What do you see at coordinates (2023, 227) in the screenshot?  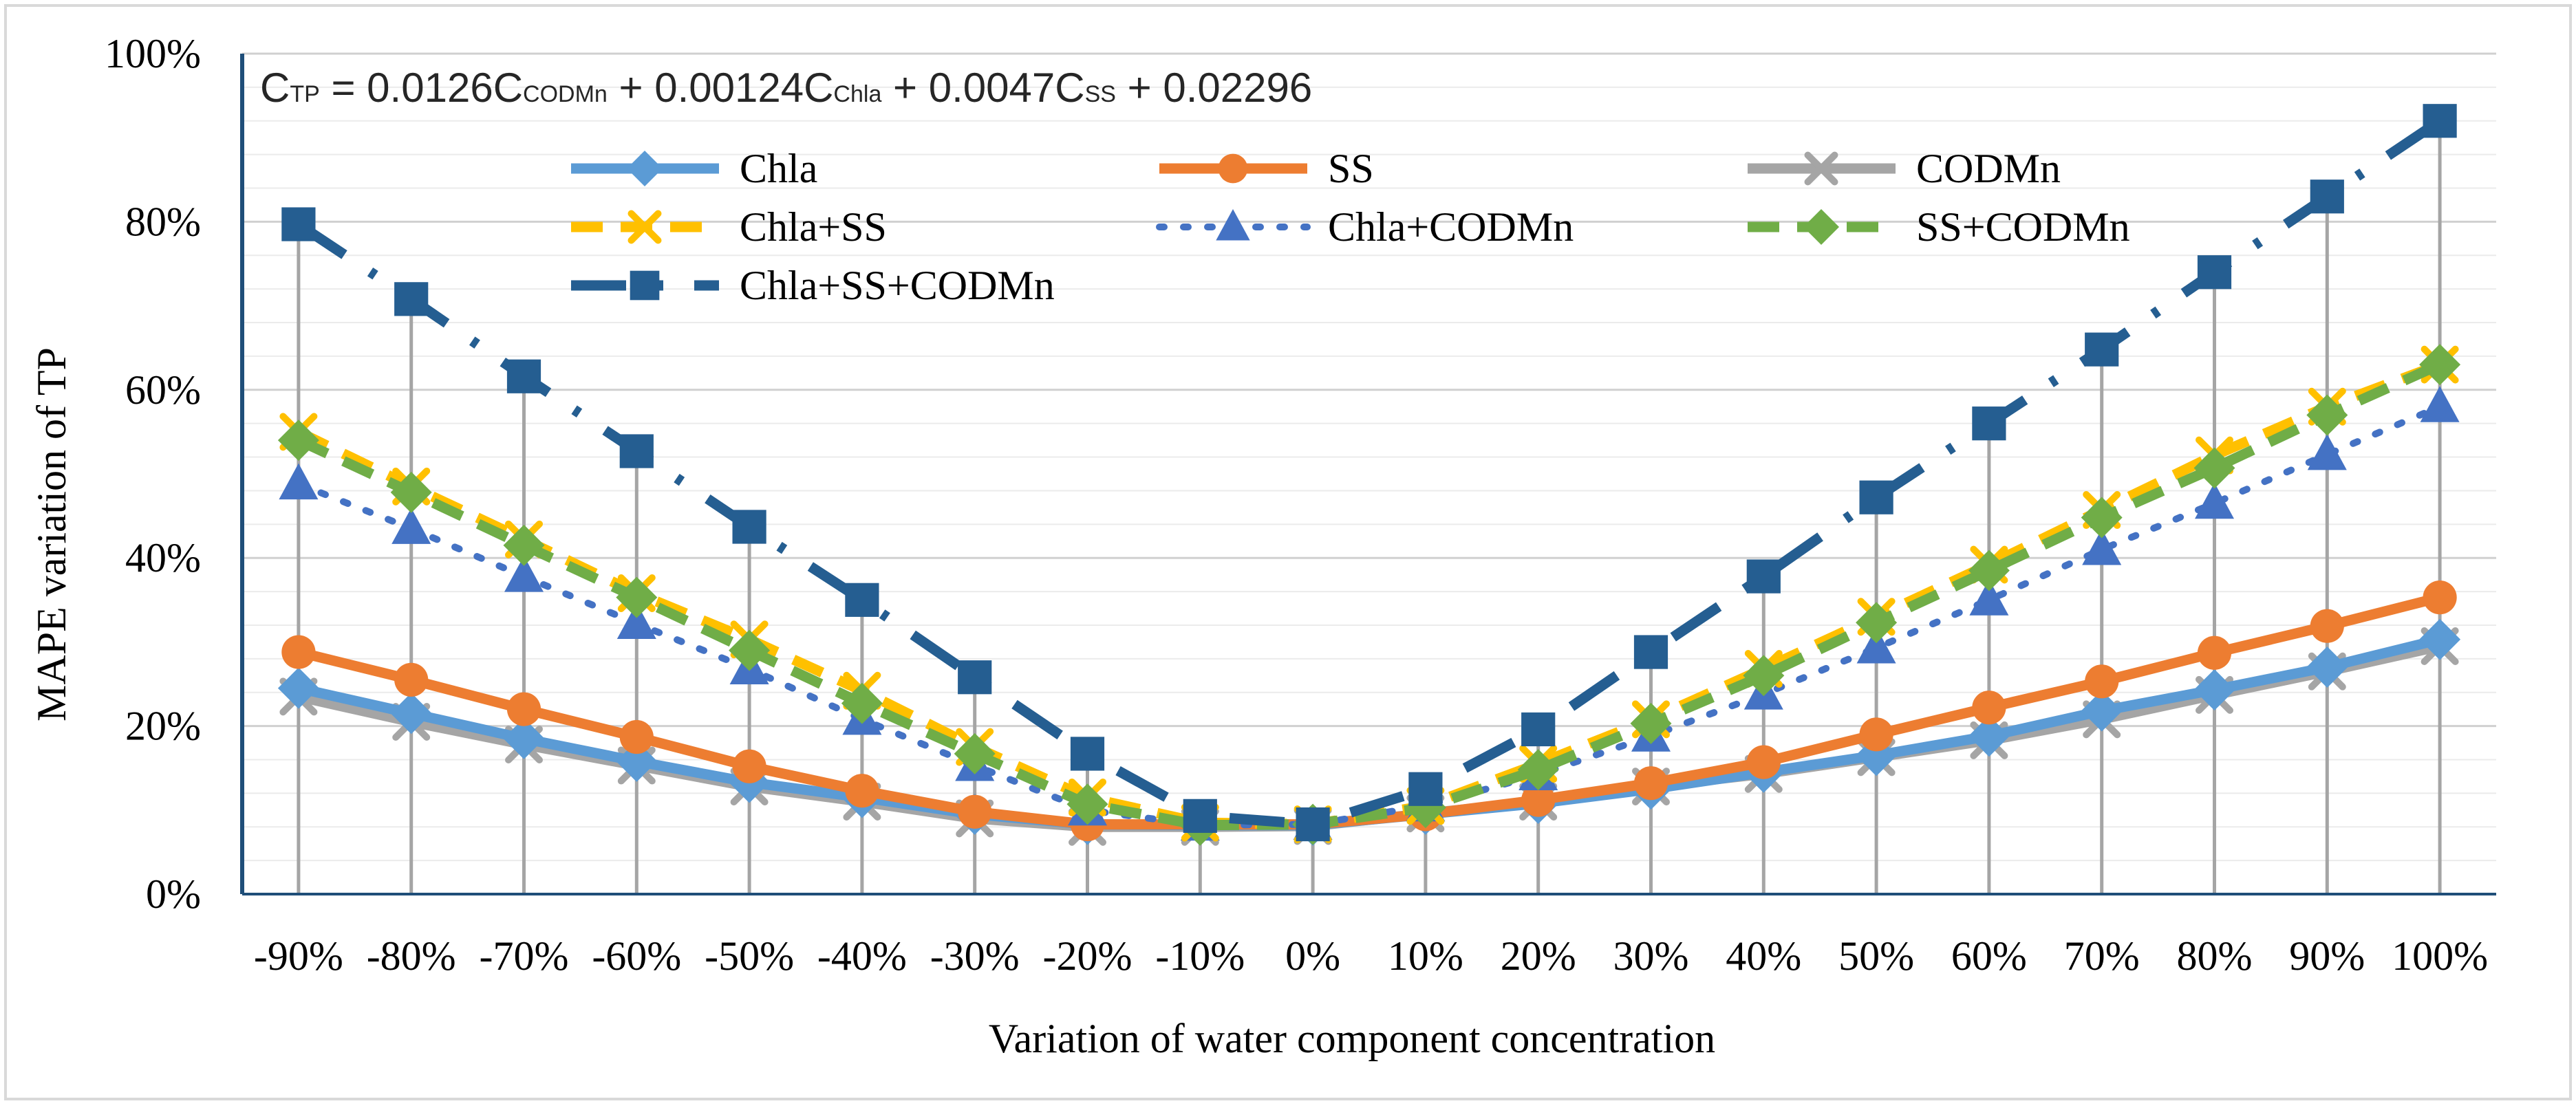 I see `legend-label: SS+CODMn` at bounding box center [2023, 227].